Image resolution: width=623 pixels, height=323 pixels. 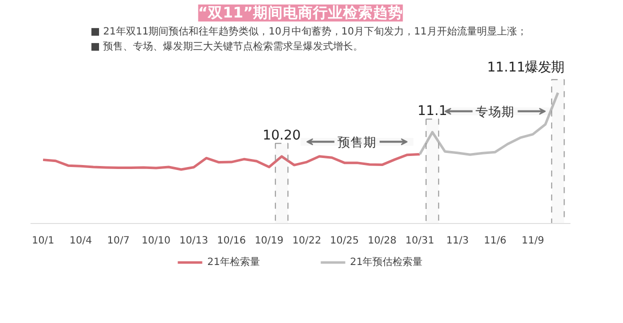 What do you see at coordinates (308, 32) in the screenshot?
I see `text: ■ 21年双11期间预估和往年趋势类似，10月中旬蓄势，10月下旬发力，11月开始流量明显上涨；` at bounding box center [308, 32].